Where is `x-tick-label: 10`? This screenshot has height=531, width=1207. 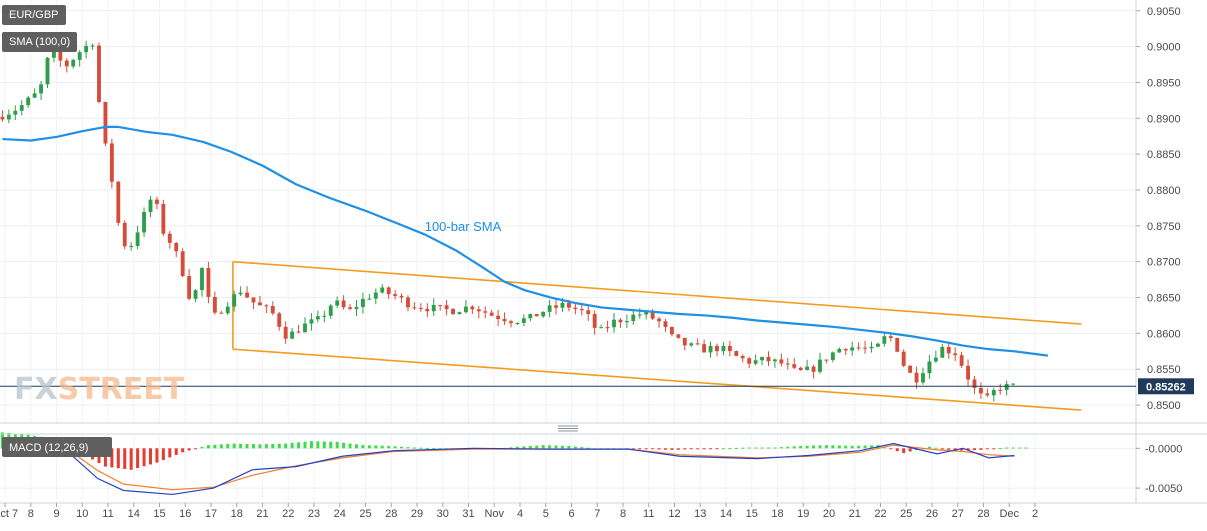
x-tick-label: 10 is located at coordinates (82, 514).